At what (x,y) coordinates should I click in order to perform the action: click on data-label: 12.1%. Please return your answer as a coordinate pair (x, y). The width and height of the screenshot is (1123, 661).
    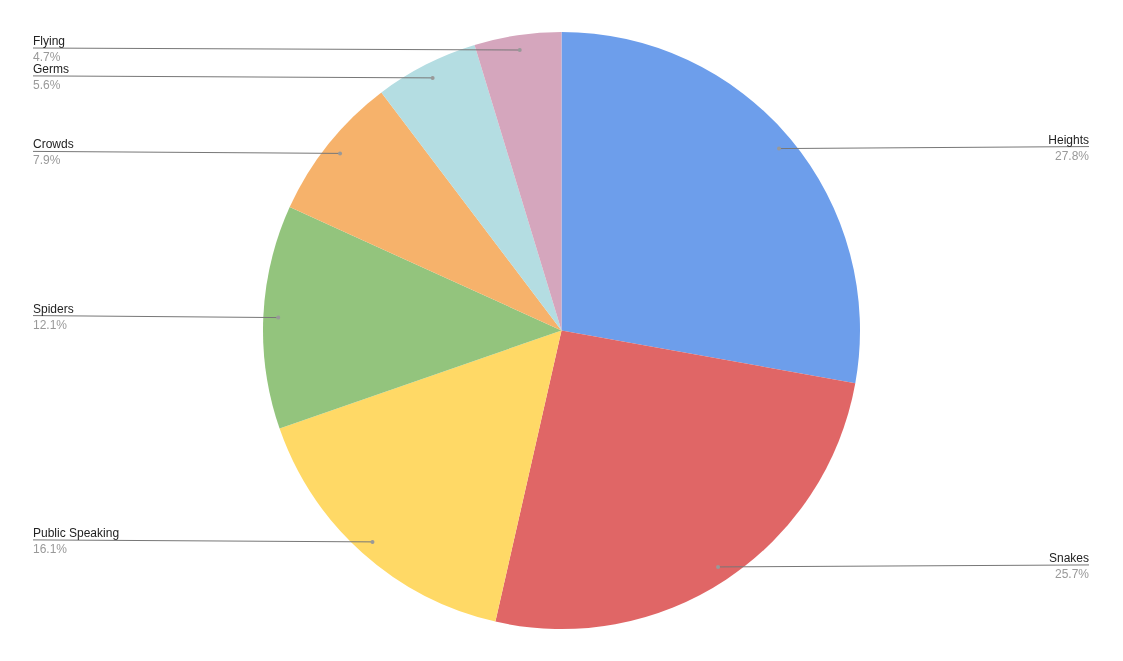
    Looking at the image, I should click on (50, 324).